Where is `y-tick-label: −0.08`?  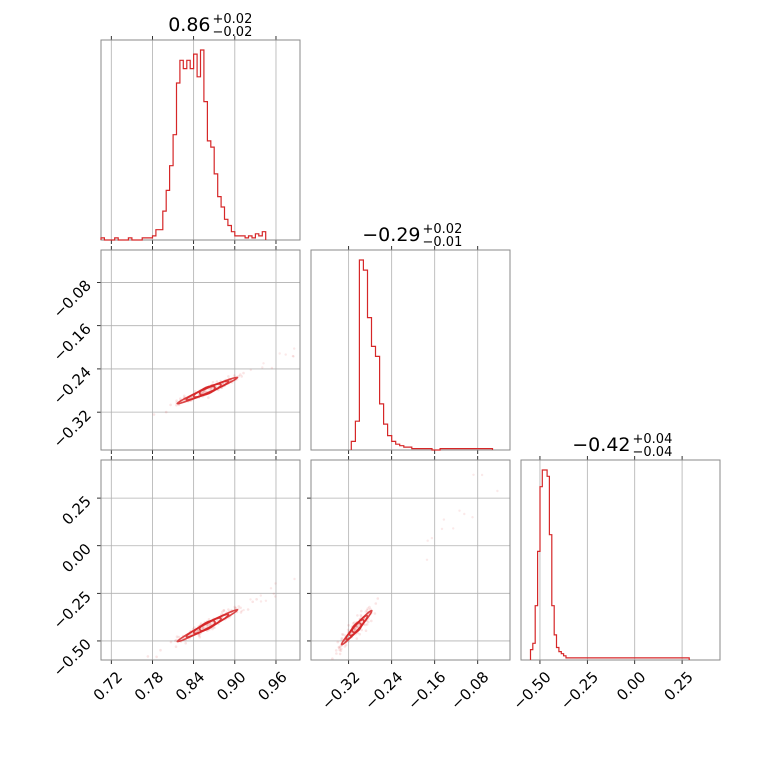 y-tick-label: −0.08 is located at coordinates (72, 299).